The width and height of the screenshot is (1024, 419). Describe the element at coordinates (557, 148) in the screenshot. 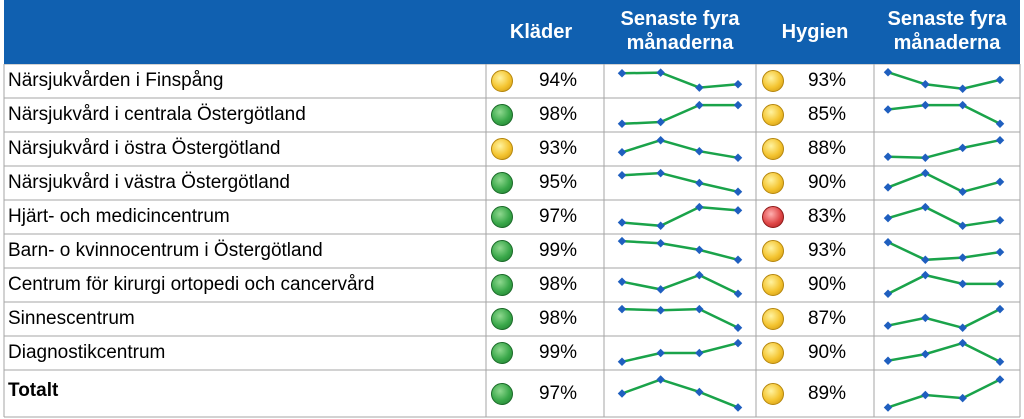

I see `klader-value: 93%` at that location.